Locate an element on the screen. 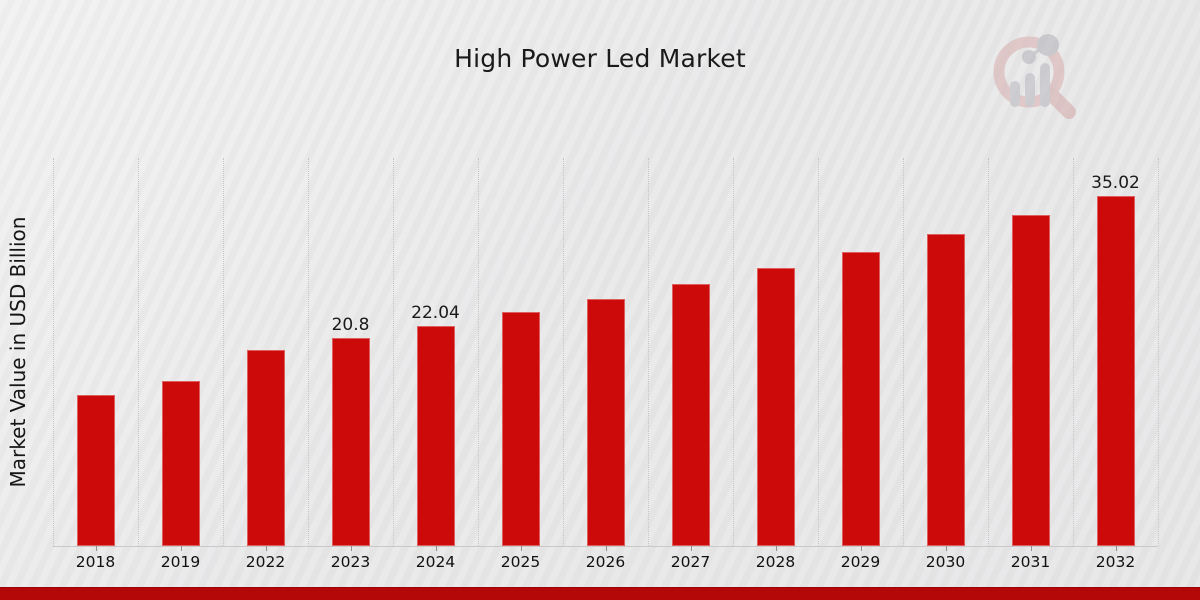  bar-value-label-2032: 35.02 is located at coordinates (1115, 183).